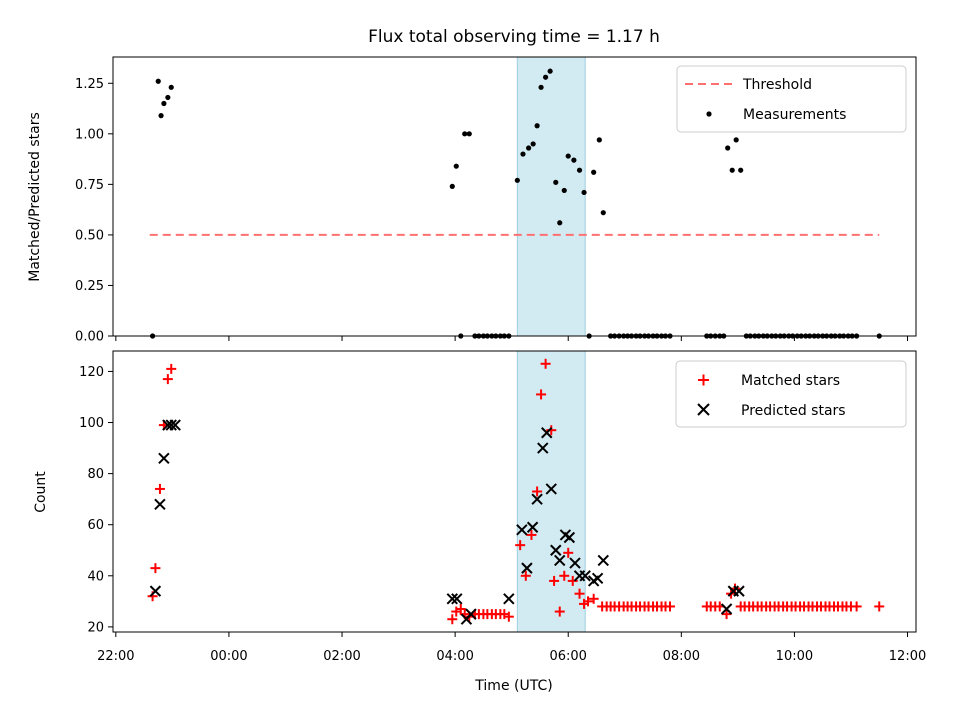 The image size is (960, 724). Describe the element at coordinates (89, 185) in the screenshot. I see `y-tick-label: 0.75` at that location.